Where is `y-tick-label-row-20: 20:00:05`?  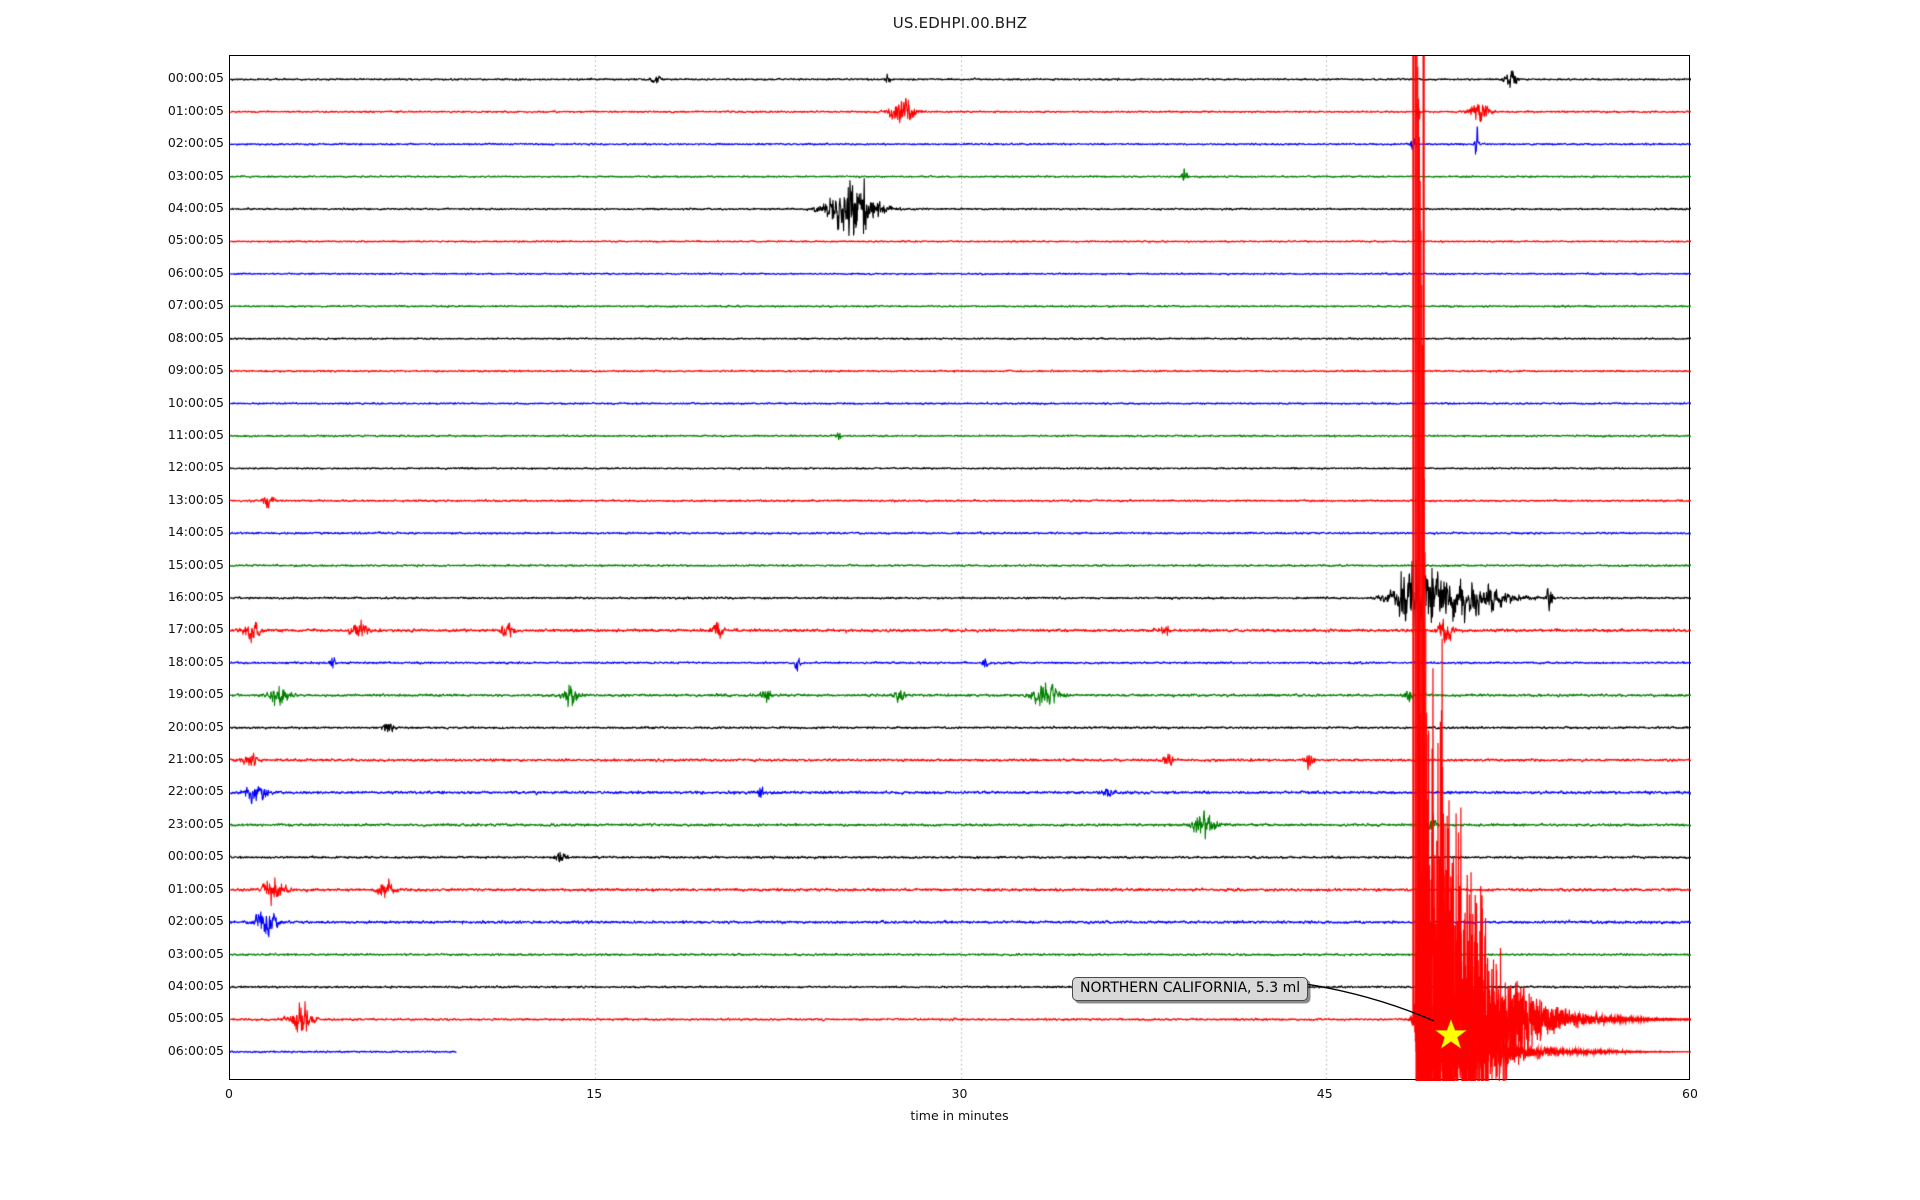
y-tick-label-row-20: 20:00:05 is located at coordinates (195, 726).